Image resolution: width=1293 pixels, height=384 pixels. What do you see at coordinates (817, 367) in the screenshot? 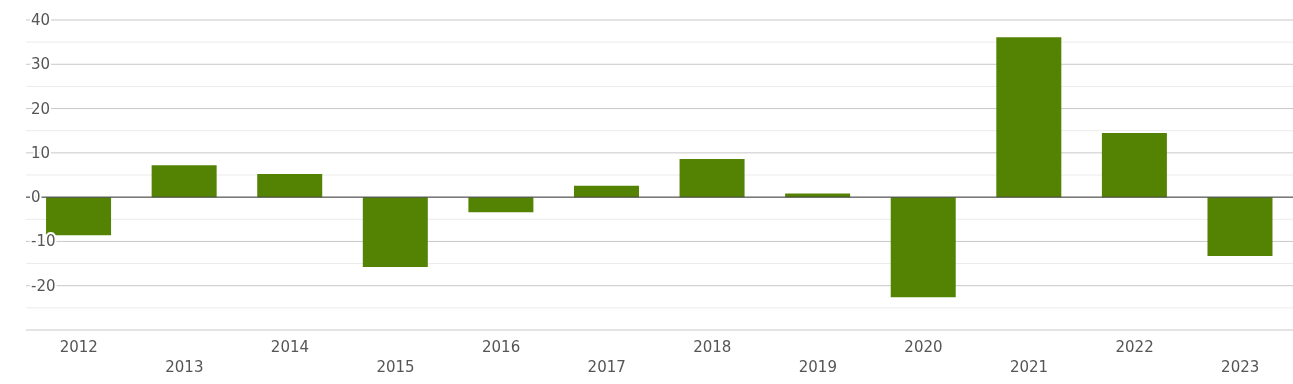
I see `x-tick-label: 2019` at bounding box center [817, 367].